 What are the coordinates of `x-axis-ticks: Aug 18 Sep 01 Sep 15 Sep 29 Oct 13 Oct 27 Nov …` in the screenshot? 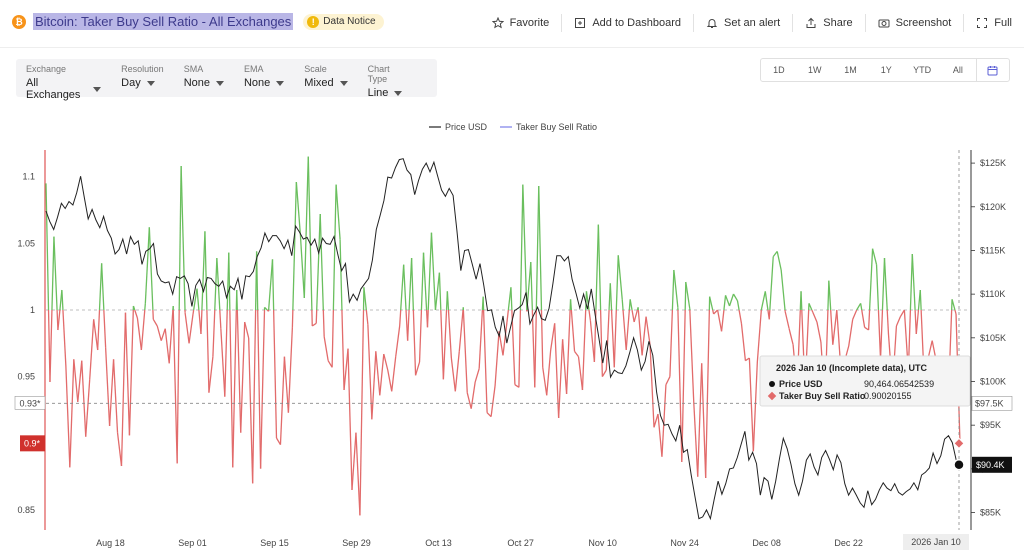 It's located at (479, 543).